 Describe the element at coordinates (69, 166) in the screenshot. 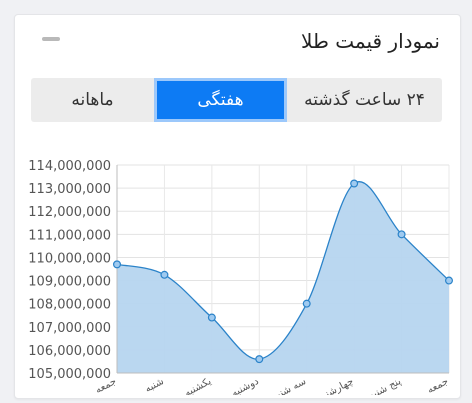

I see `y-tick-label: 114,000,000` at that location.